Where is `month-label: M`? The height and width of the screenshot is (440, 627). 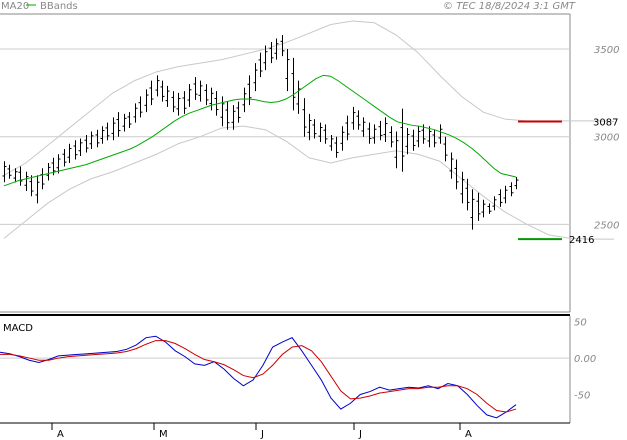
month-label: M is located at coordinates (163, 434).